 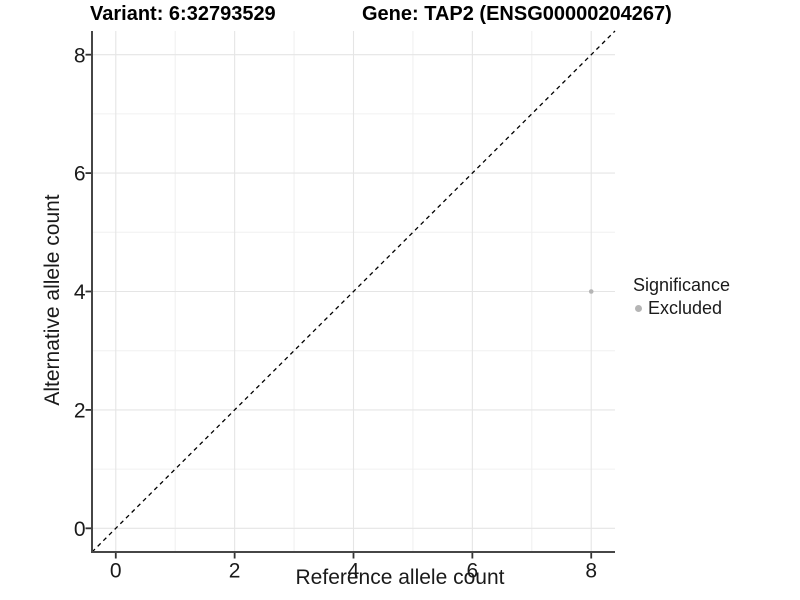 What do you see at coordinates (235, 571) in the screenshot?
I see `x-tick-label: 2` at bounding box center [235, 571].